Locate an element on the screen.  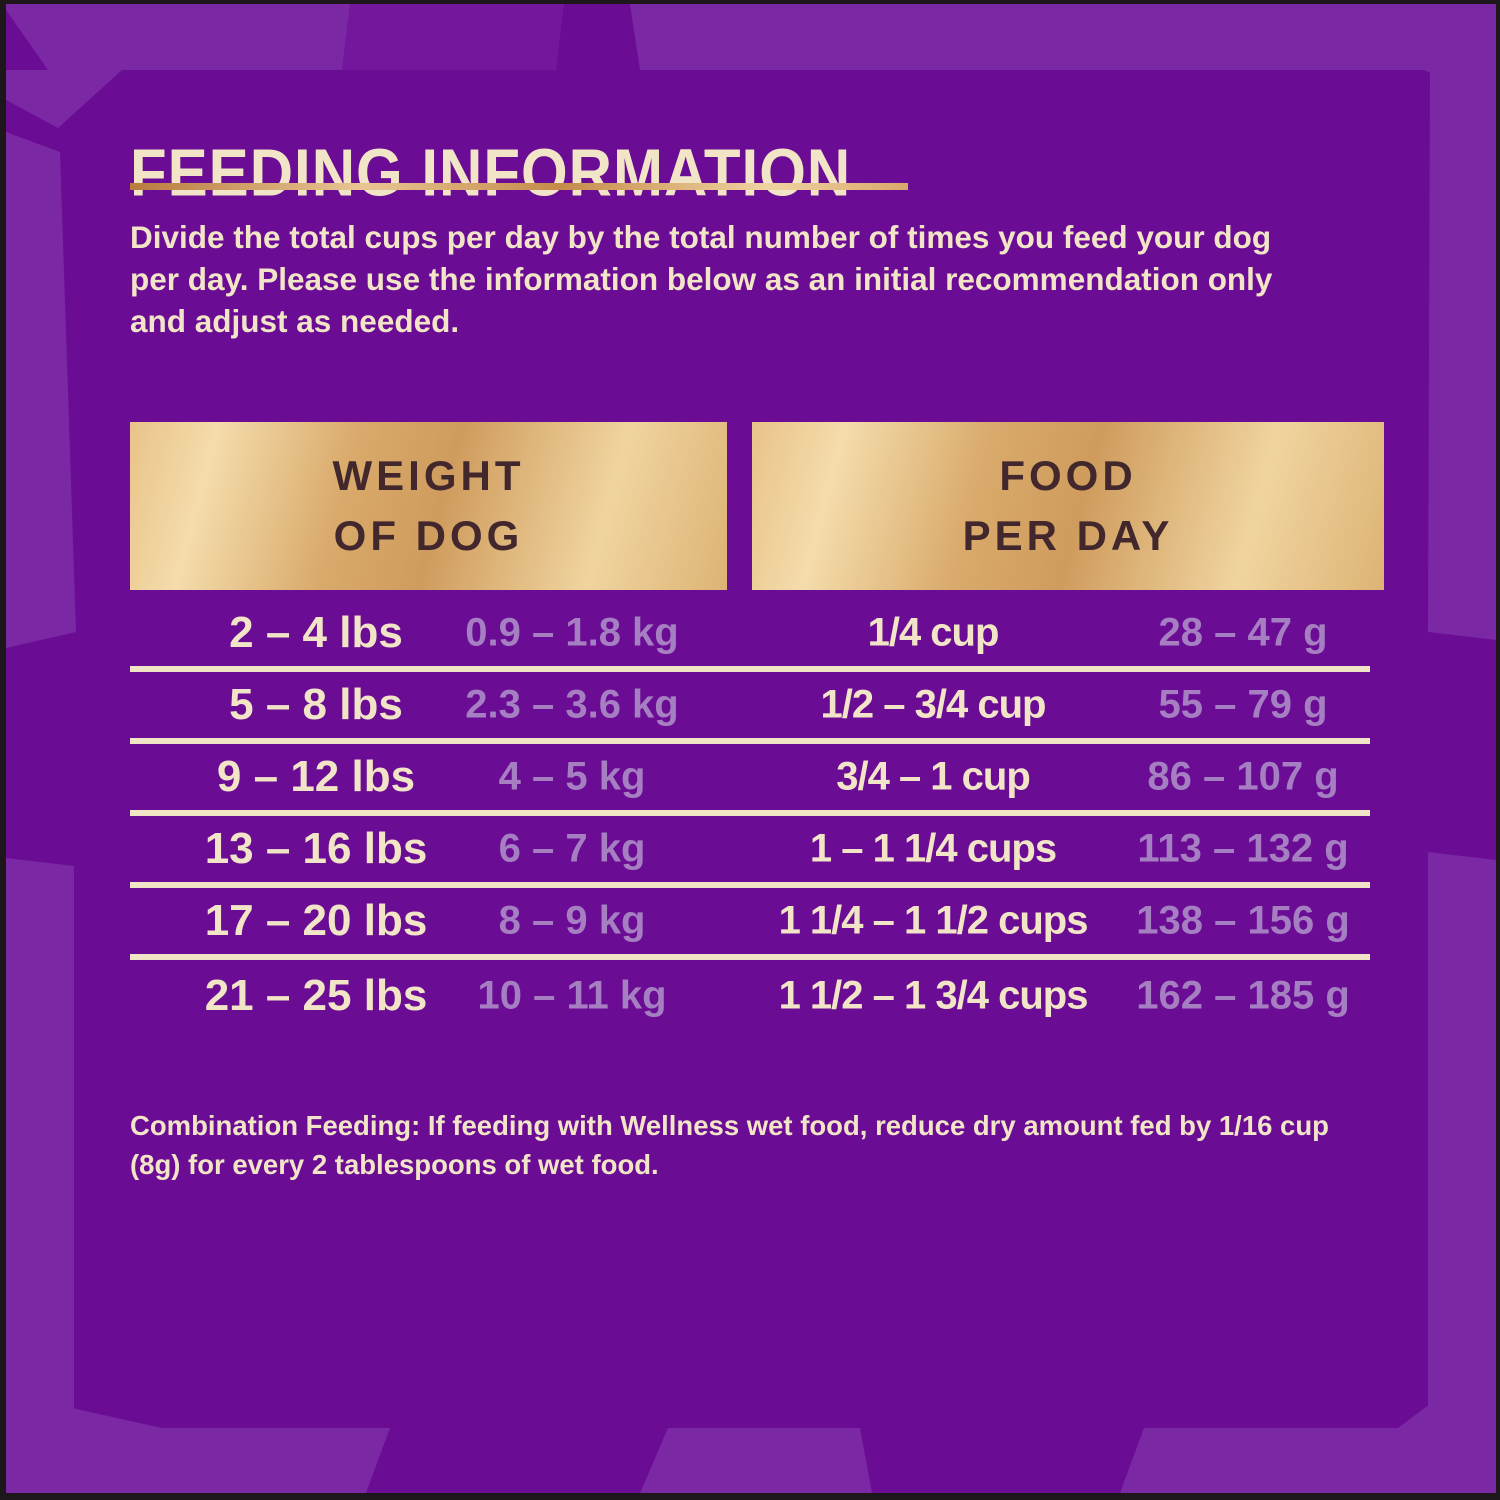
weight-header-line2: OF DOG is located at coordinates (428, 535).